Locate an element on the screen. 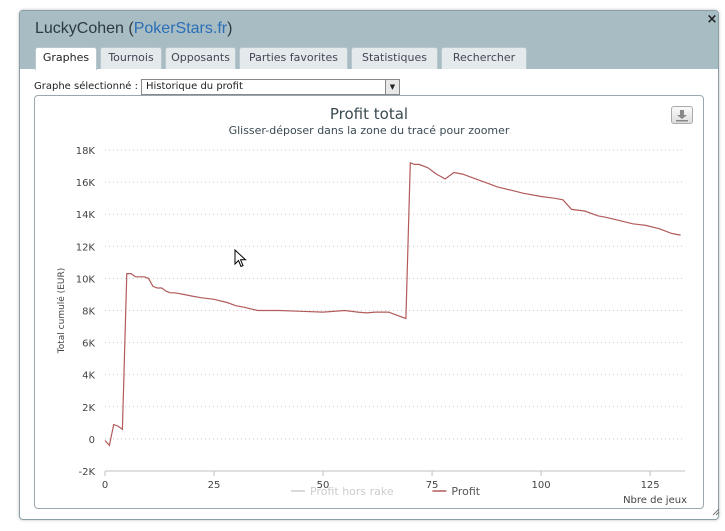 This screenshot has height=531, width=725. y-tick-label: 12K is located at coordinates (86, 247).